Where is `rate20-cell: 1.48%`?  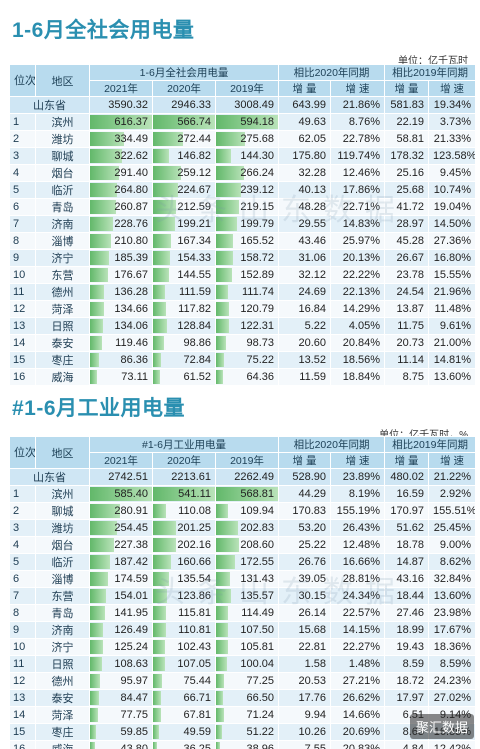
rate20-cell: 1.48% is located at coordinates (358, 664).